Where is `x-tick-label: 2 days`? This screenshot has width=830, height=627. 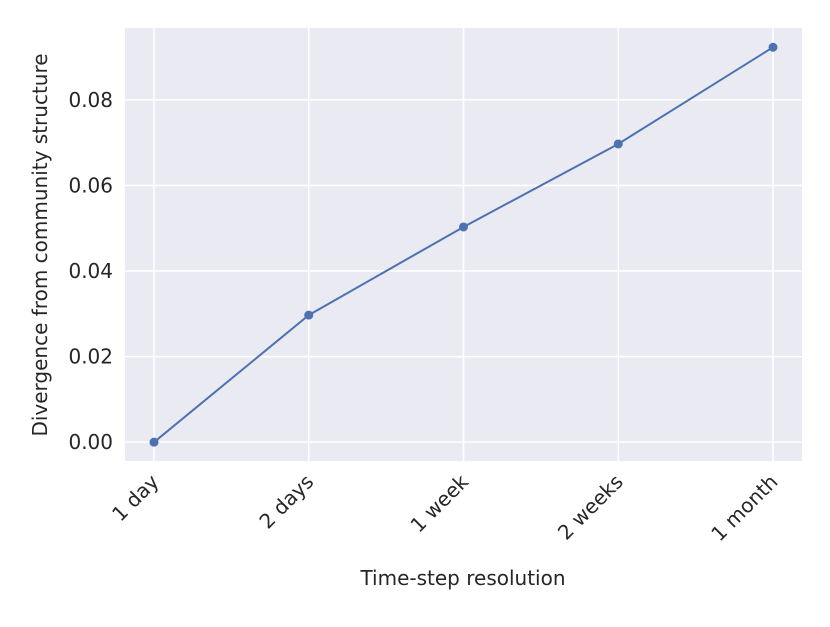
x-tick-label: 2 days is located at coordinates (286, 502).